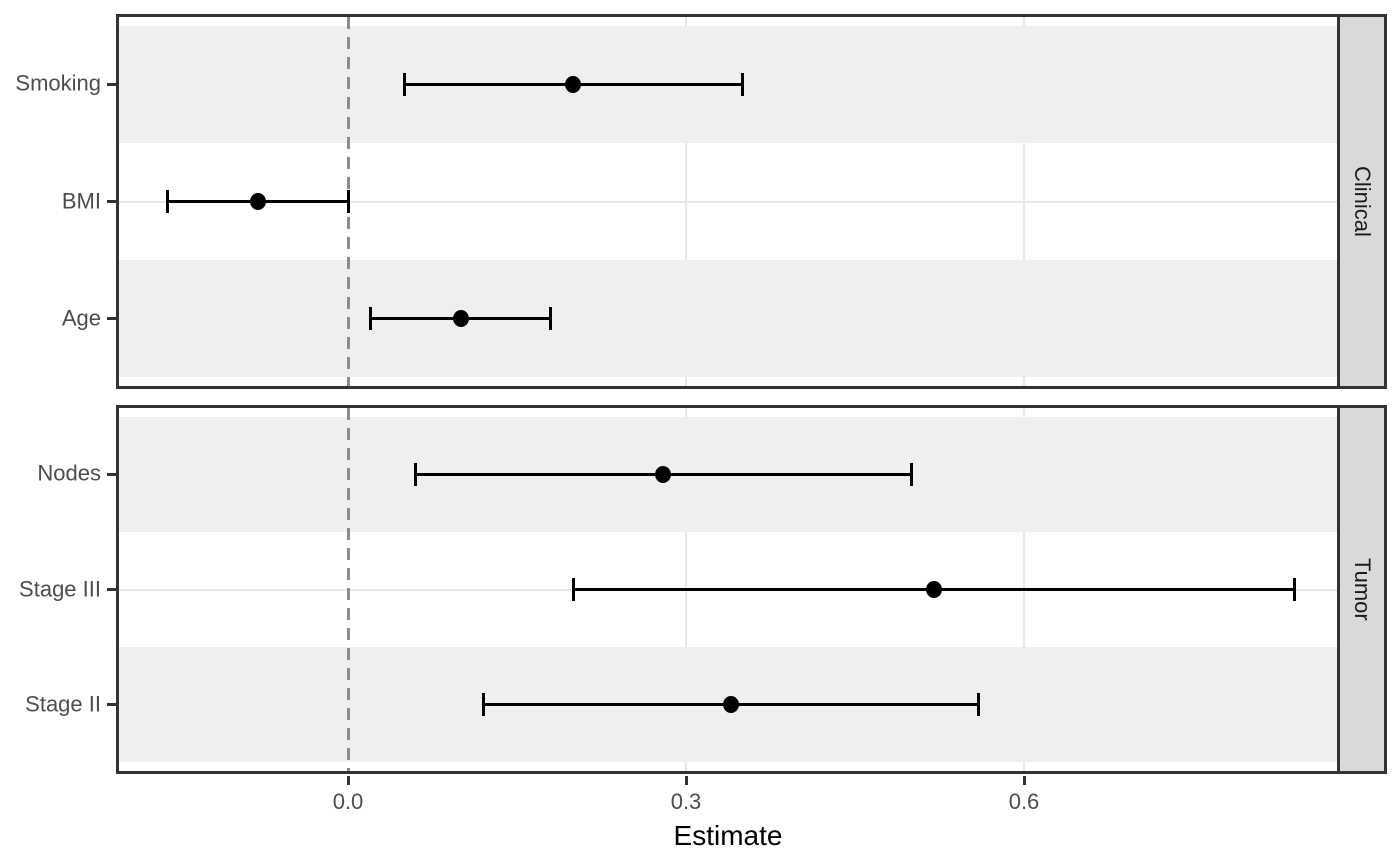 Image resolution: width=1400 pixels, height=865 pixels. What do you see at coordinates (728, 319) in the screenshot?
I see `row-stripe` at bounding box center [728, 319].